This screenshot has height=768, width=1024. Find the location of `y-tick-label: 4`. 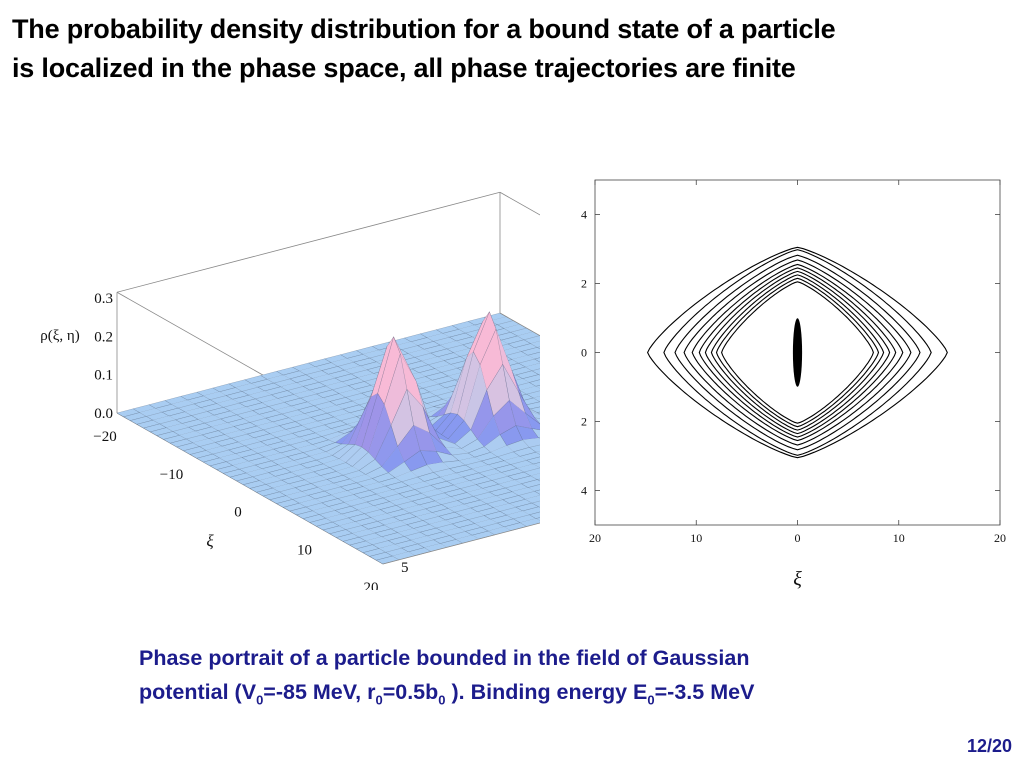

y-tick-label: 4 is located at coordinates (584, 215).